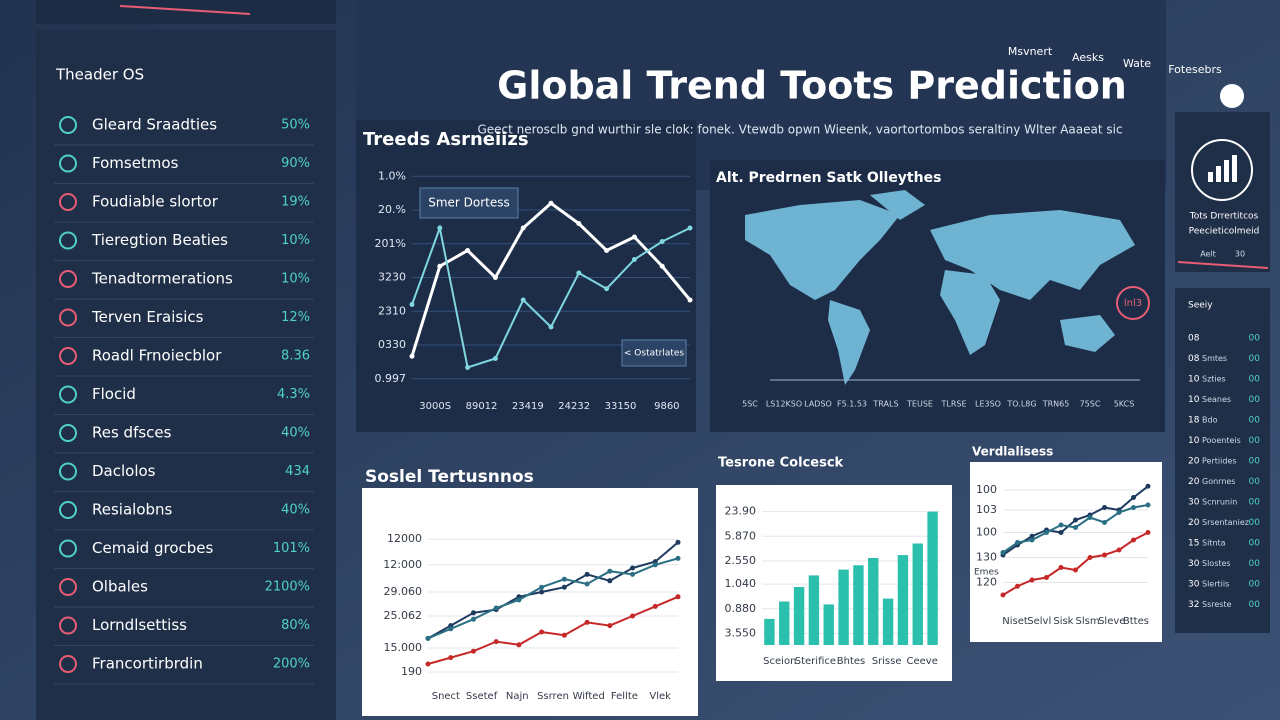 Image resolution: width=1280 pixels, height=720 pixels. What do you see at coordinates (1225, 522) in the screenshot?
I see `row-label: Srsentaniez` at bounding box center [1225, 522].